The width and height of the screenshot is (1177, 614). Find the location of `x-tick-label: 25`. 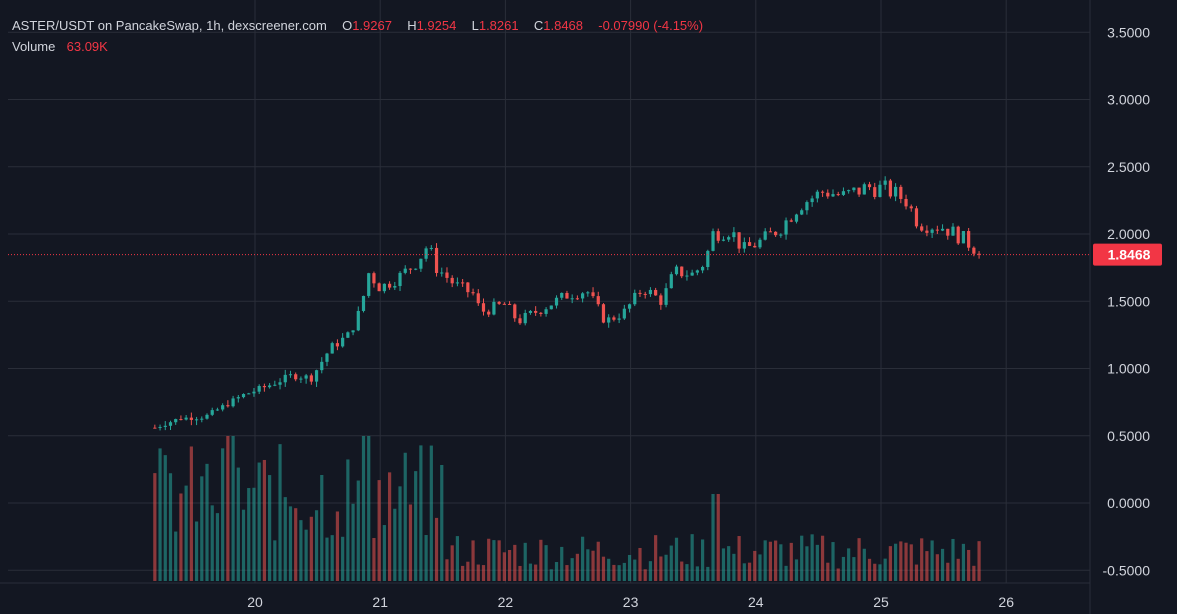

x-tick-label: 25 is located at coordinates (881, 602).